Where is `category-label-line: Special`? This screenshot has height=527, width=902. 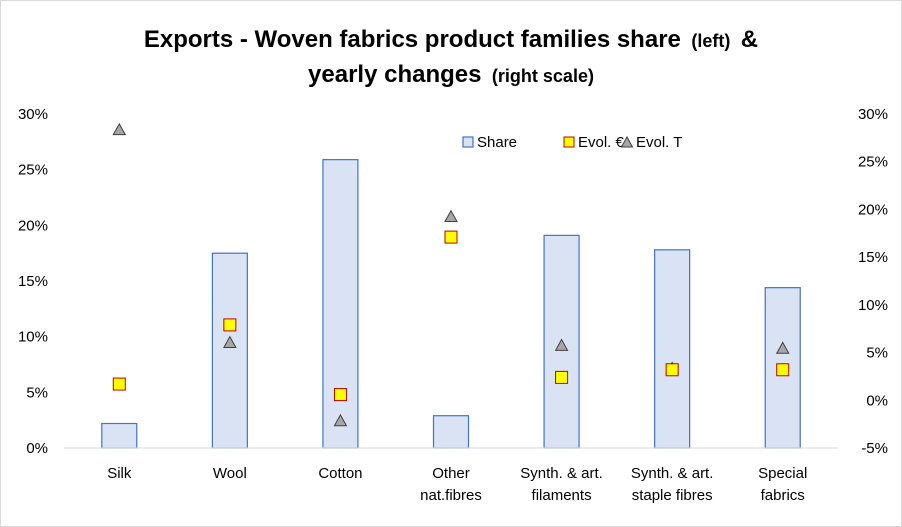
category-label-line: Special is located at coordinates (782, 473).